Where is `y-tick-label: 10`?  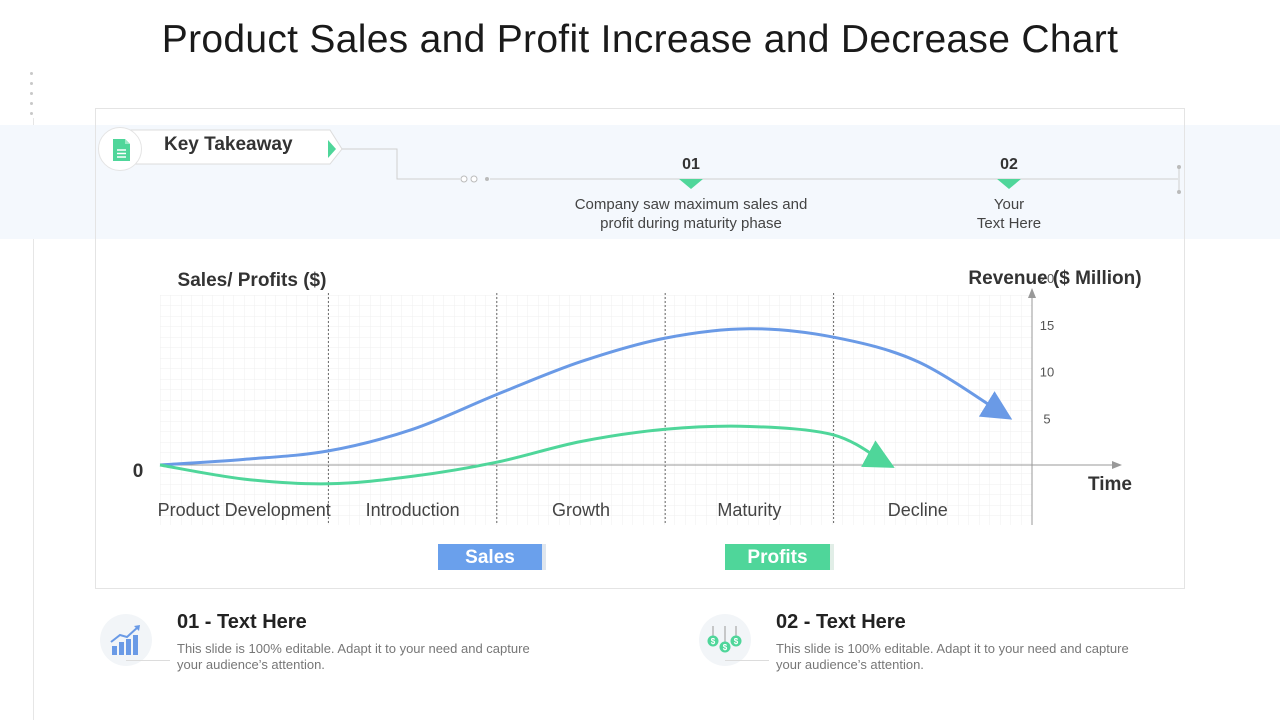
y-tick-label: 10 is located at coordinates (1047, 372).